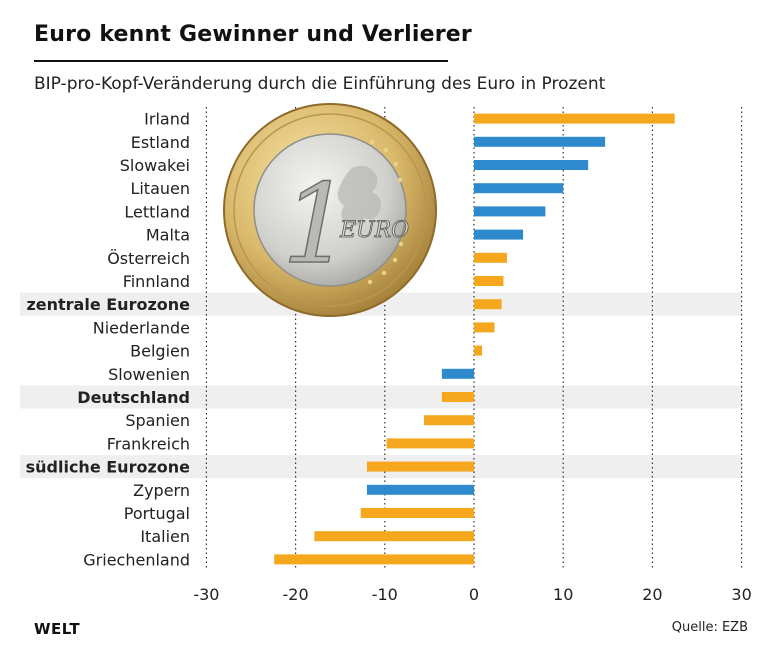  I want to click on euro-coin-icon: 1 EURO, so click(330, 210).